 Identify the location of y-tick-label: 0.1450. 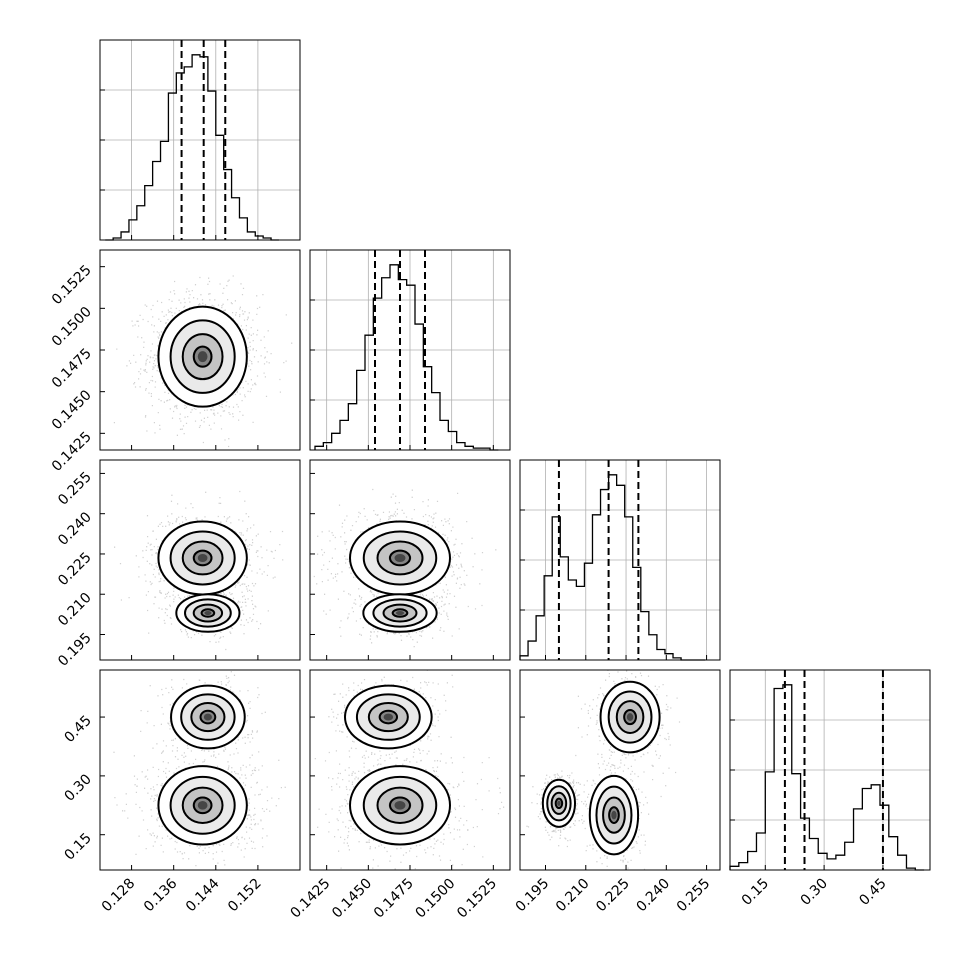
(72, 410).